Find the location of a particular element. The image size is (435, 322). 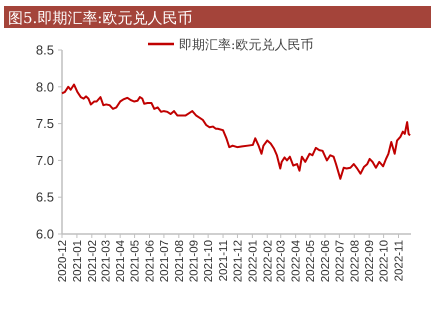

x-tick-label: 2022-07 is located at coordinates (340, 261).